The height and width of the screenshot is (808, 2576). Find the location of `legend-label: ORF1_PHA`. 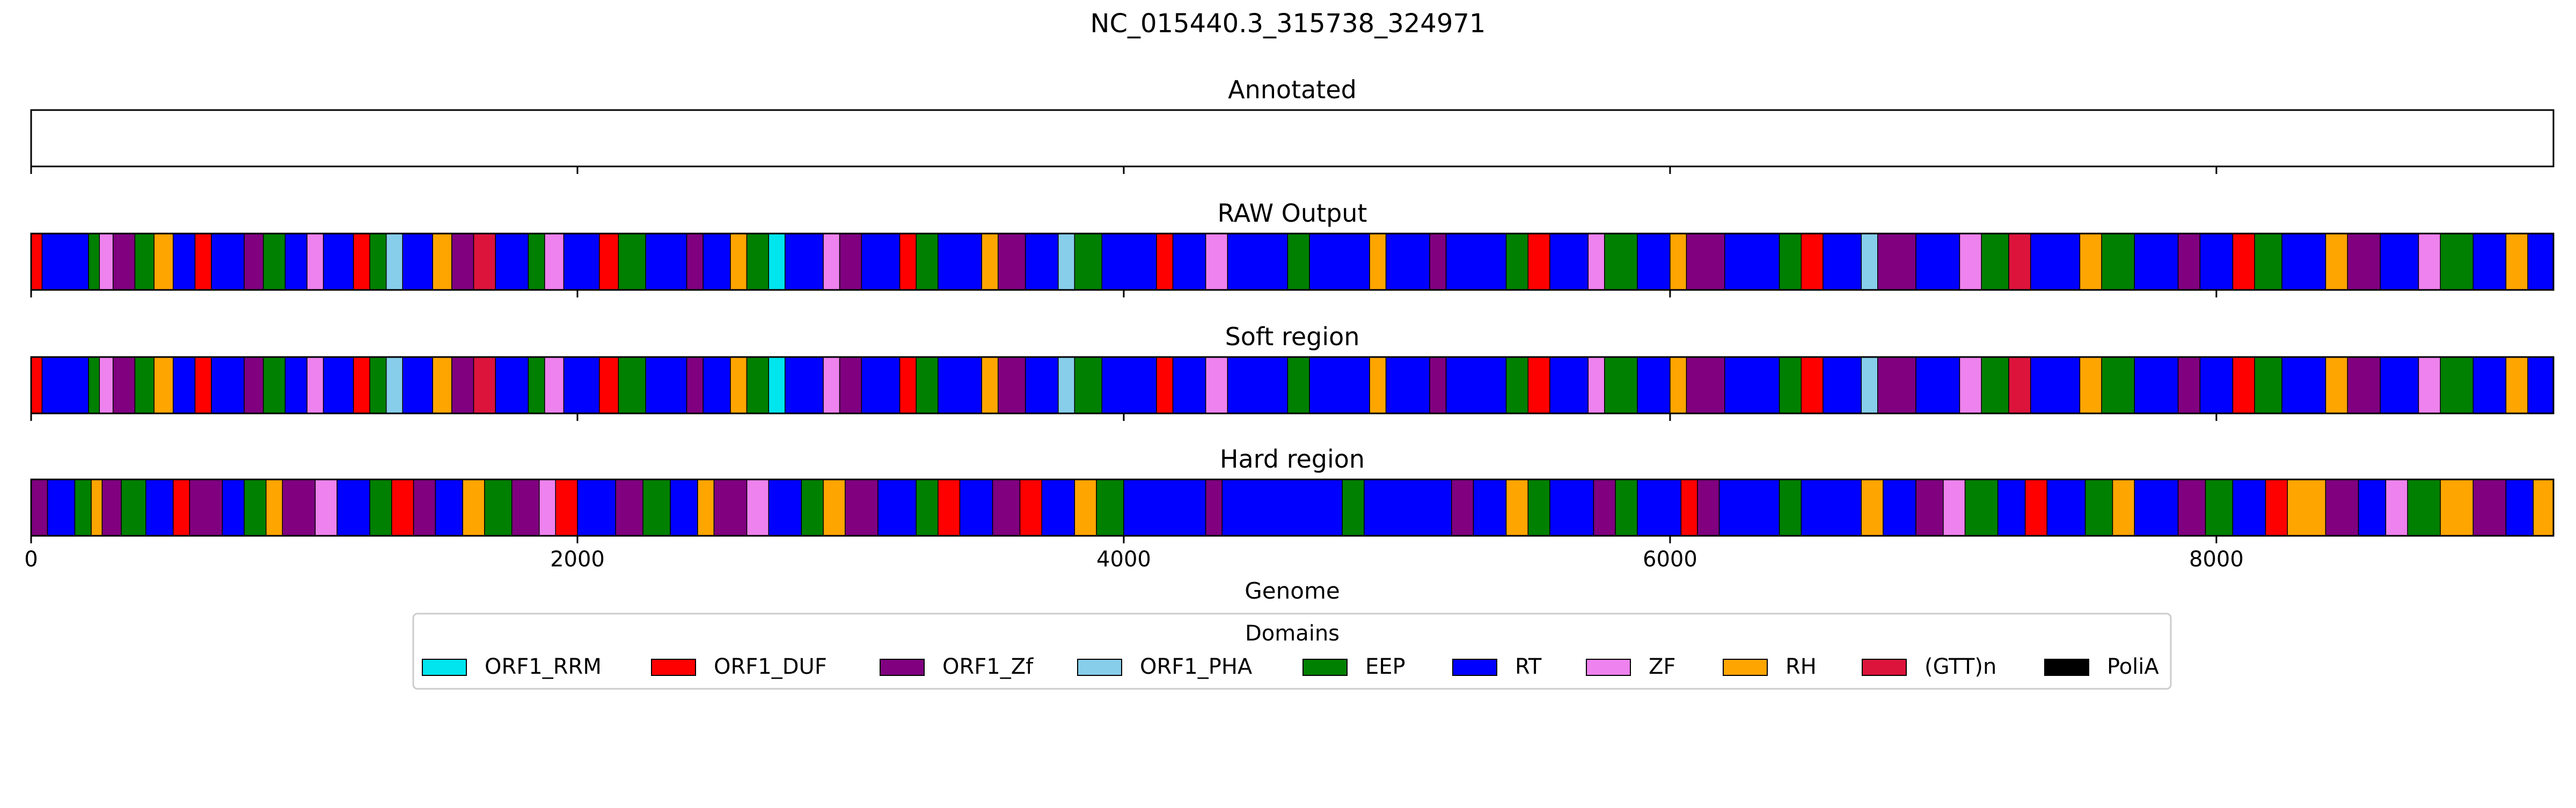

legend-label: ORF1_PHA is located at coordinates (1196, 666).